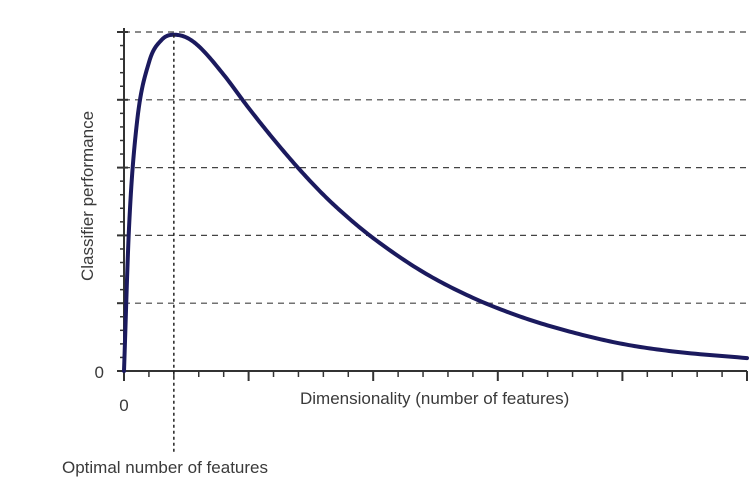 The width and height of the screenshot is (749, 479). I want to click on x-axis-label: Dimensionality (number of features), so click(434, 398).